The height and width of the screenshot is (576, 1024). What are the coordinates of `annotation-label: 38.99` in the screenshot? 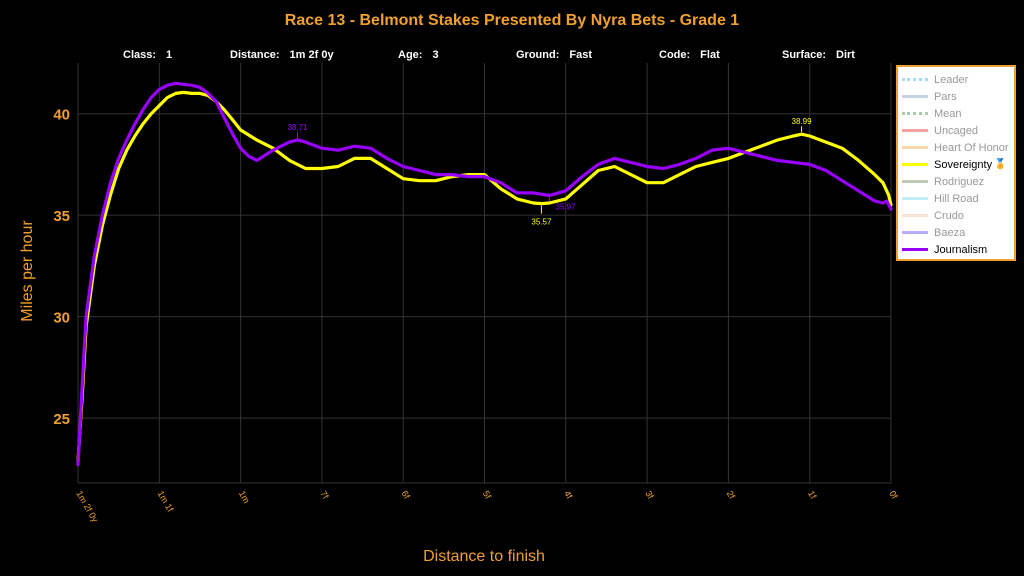 It's located at (802, 121).